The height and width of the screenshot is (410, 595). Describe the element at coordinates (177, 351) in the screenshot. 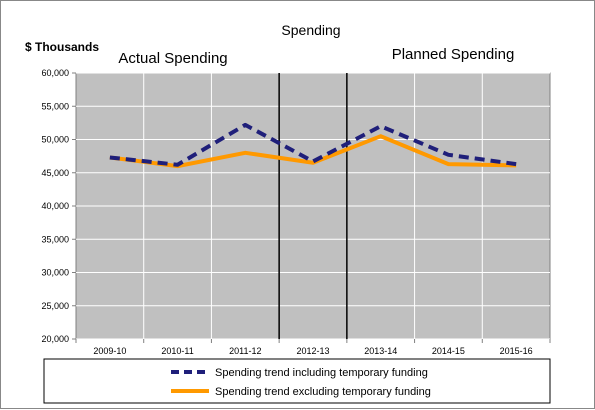

I see `x-tick-label: 2010-11` at that location.